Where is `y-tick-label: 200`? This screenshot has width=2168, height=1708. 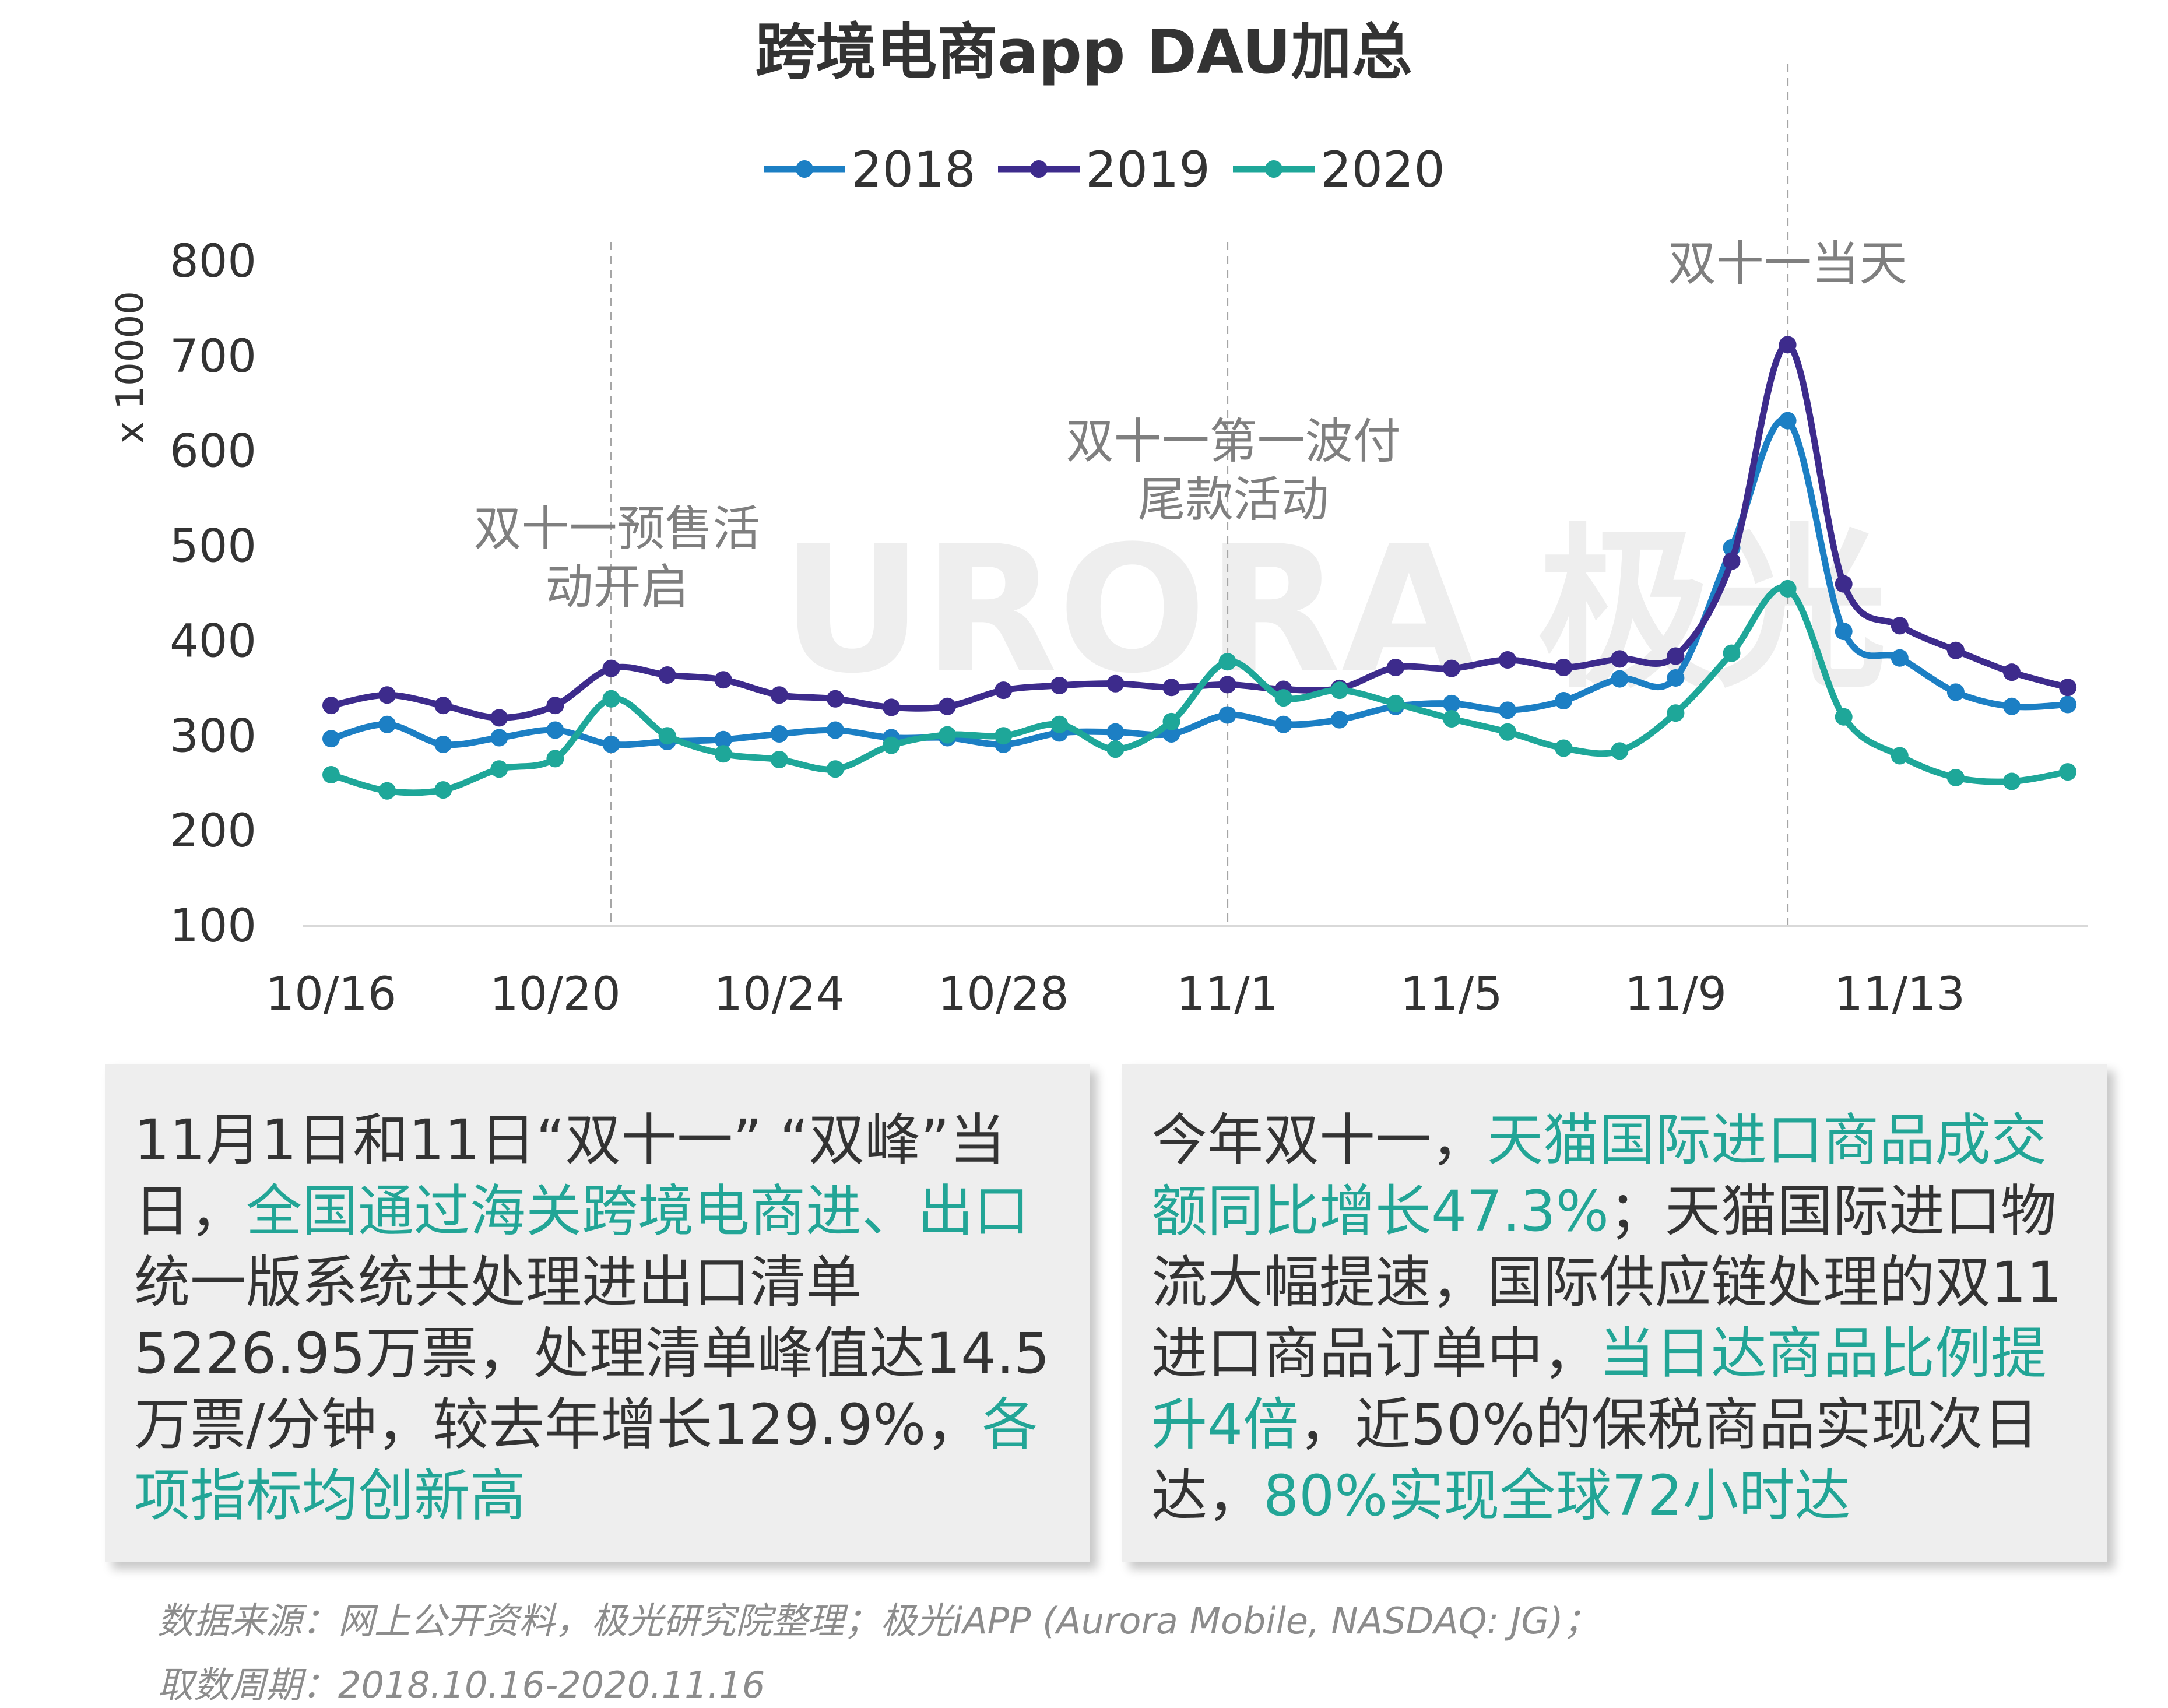
y-tick-label: 200 is located at coordinates (213, 831).